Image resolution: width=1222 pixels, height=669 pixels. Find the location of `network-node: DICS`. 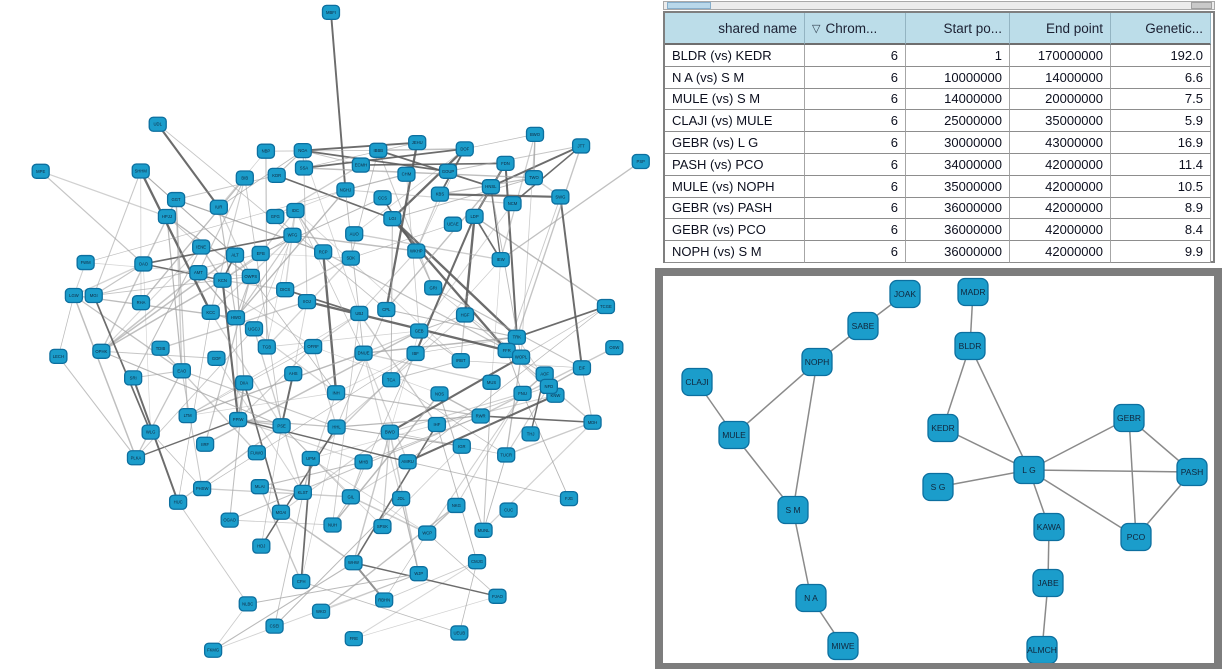

network-node: DICS is located at coordinates (285, 290).